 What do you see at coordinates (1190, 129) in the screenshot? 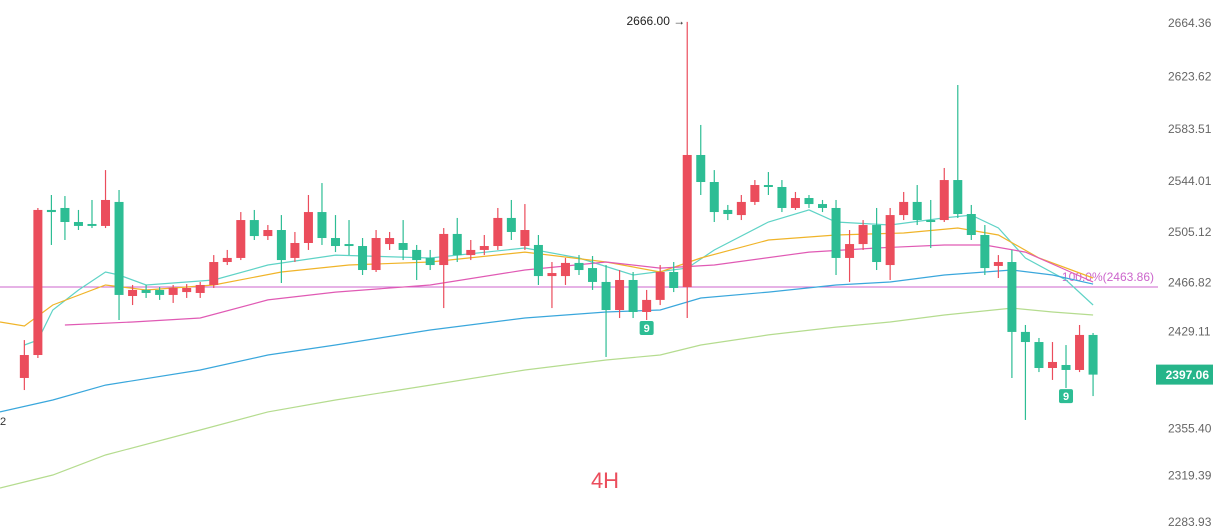
I see `y-tick-label: 2583.51` at bounding box center [1190, 129].